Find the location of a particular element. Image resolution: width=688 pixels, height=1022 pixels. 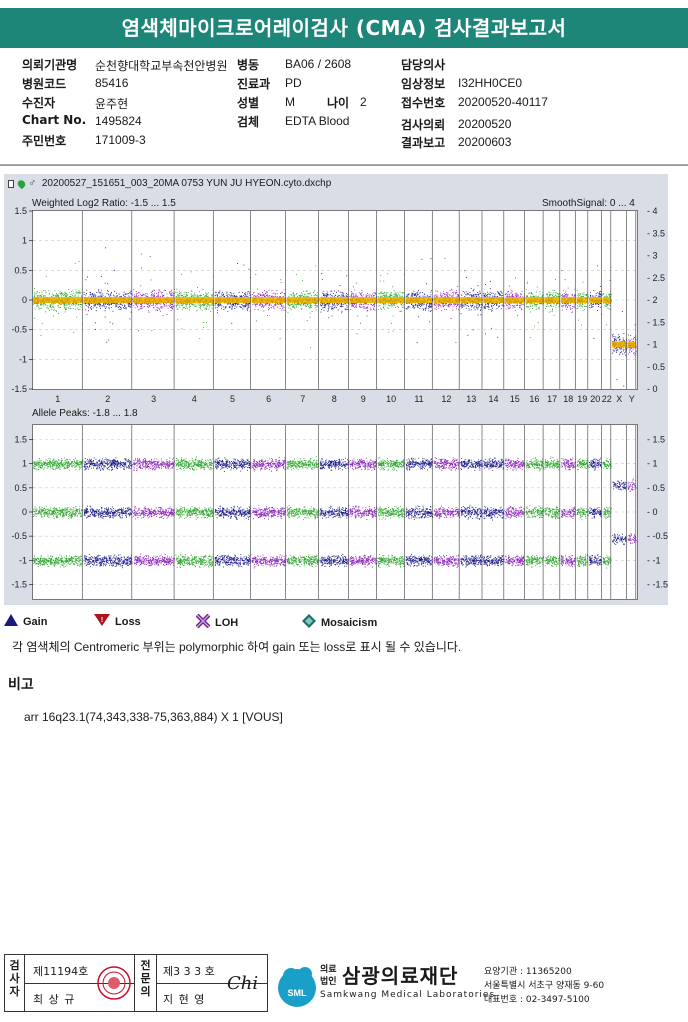

info-value: EDTA Blood is located at coordinates (317, 121).